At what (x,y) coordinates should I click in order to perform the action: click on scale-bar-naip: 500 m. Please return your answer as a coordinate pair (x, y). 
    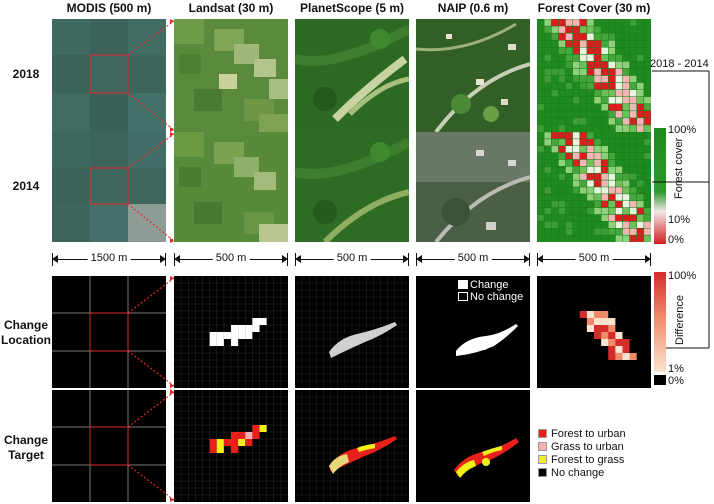
    Looking at the image, I should click on (473, 260).